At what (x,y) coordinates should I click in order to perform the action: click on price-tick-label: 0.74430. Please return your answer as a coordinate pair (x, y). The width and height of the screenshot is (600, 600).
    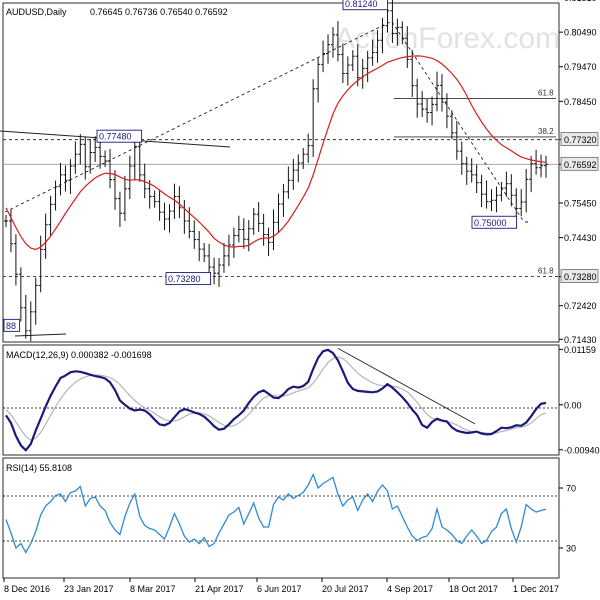
    Looking at the image, I should click on (580, 238).